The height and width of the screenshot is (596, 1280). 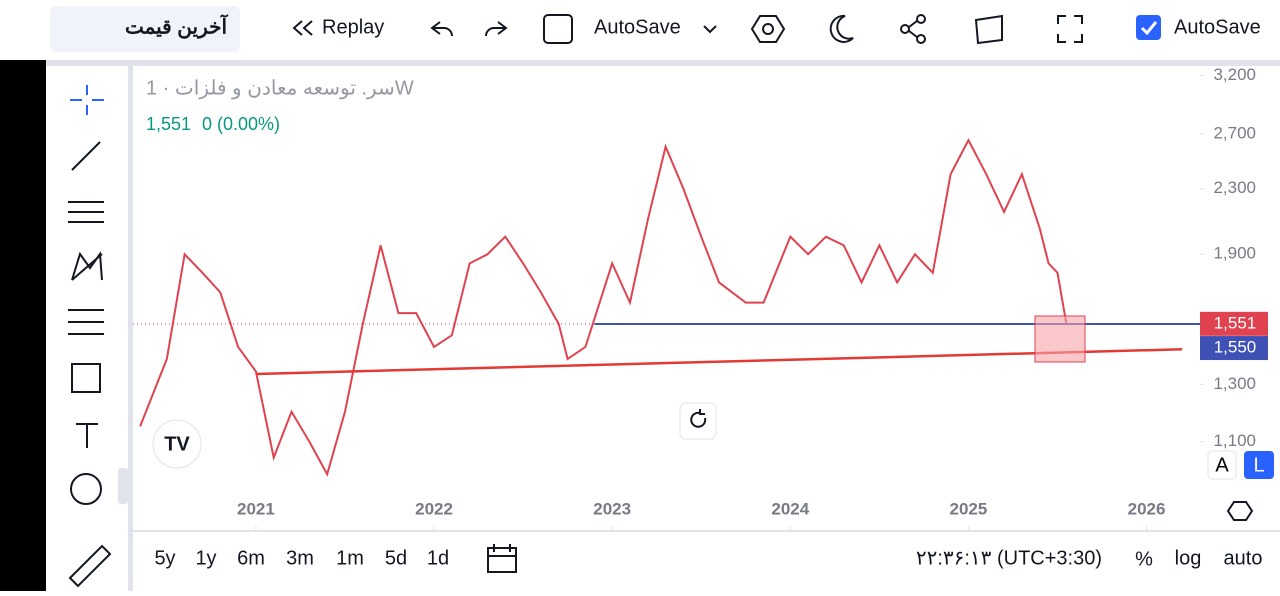 I want to click on range-button: 6m, so click(x=251, y=558).